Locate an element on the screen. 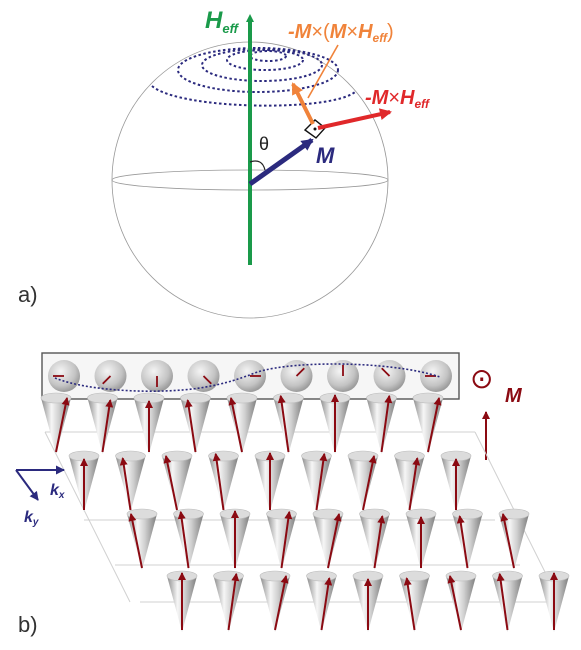 Image resolution: width=581 pixels, height=650 pixels. m-label: M is located at coordinates (325, 155).